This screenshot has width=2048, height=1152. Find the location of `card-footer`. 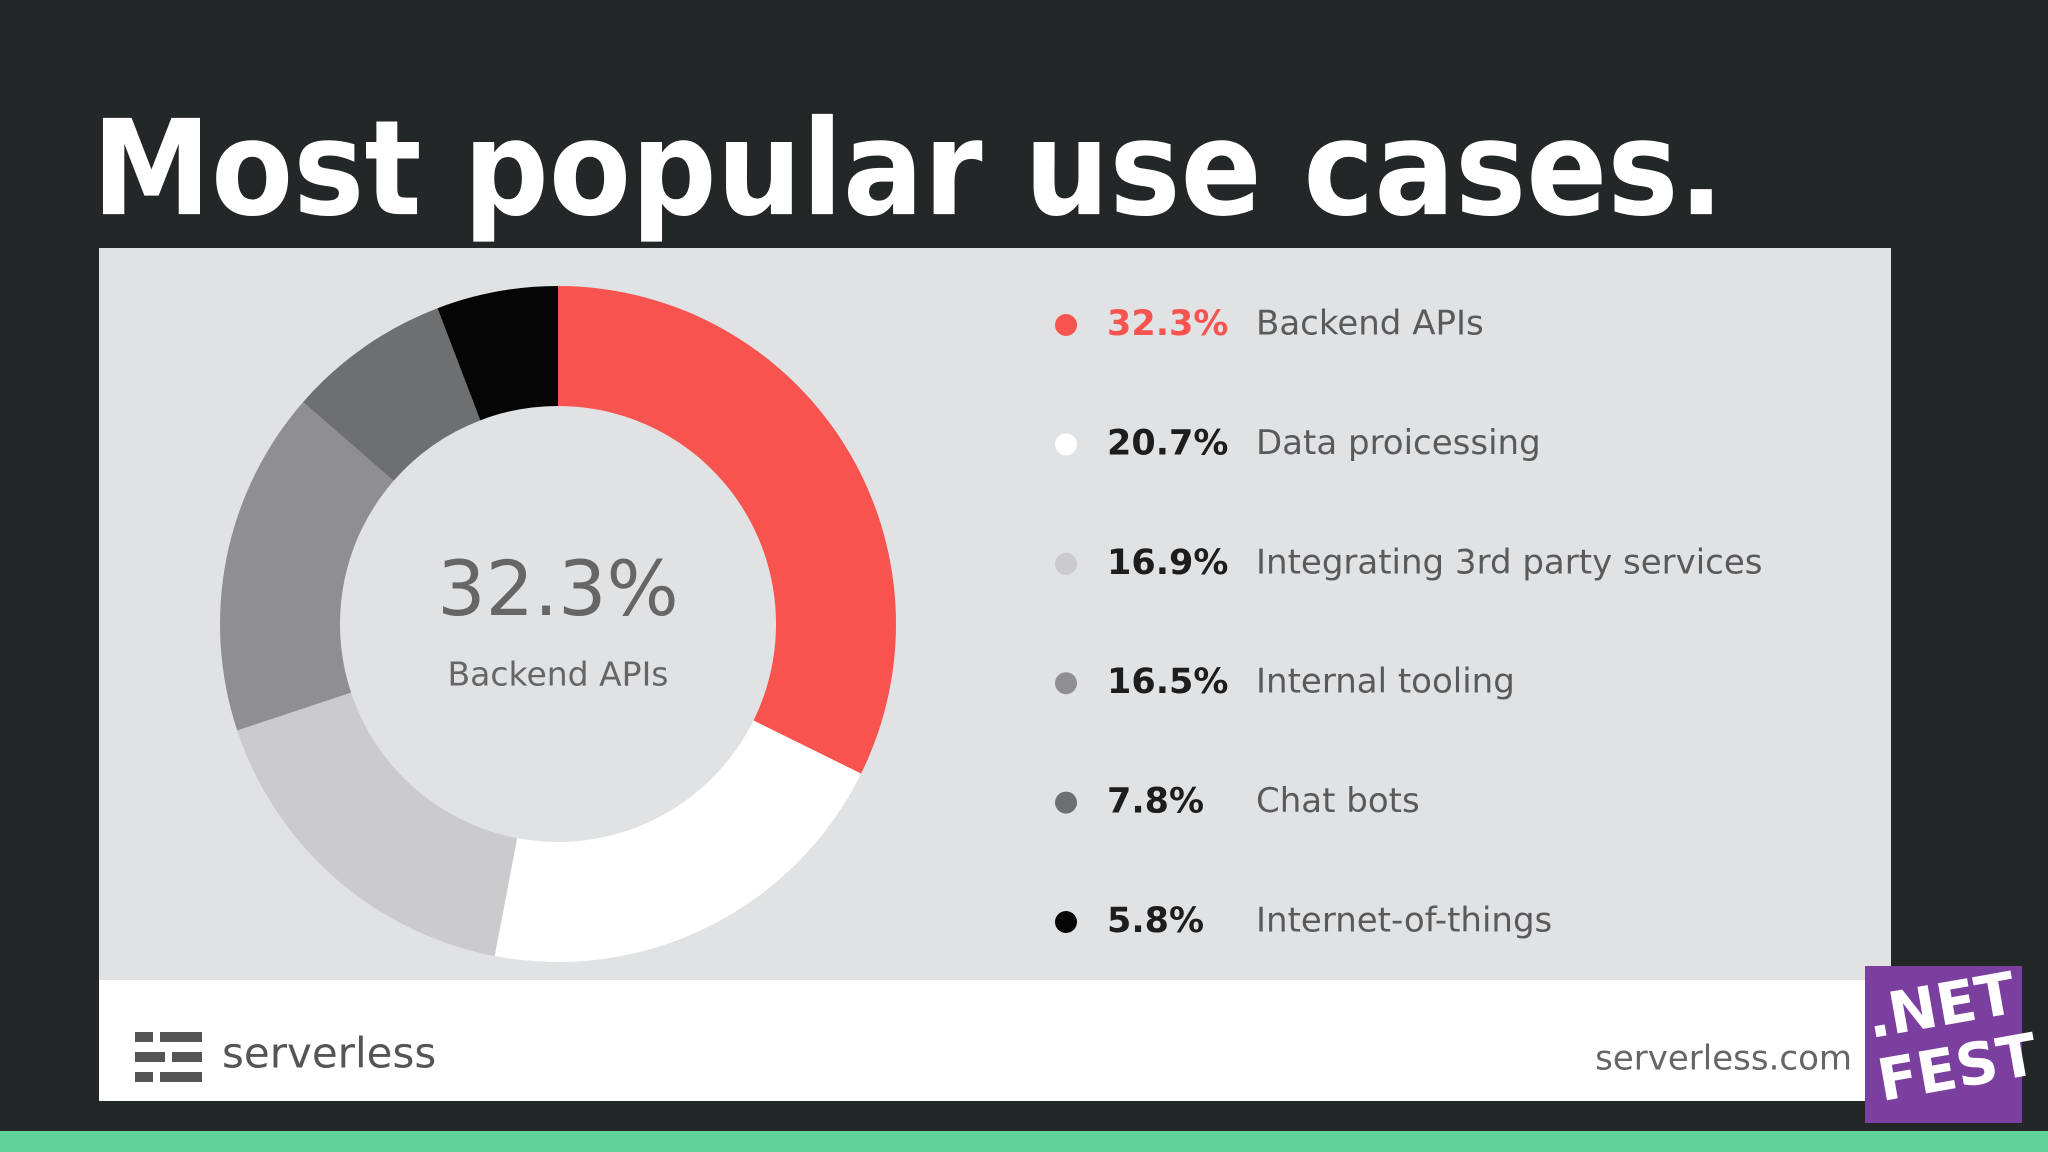

card-footer is located at coordinates (995, 1040).